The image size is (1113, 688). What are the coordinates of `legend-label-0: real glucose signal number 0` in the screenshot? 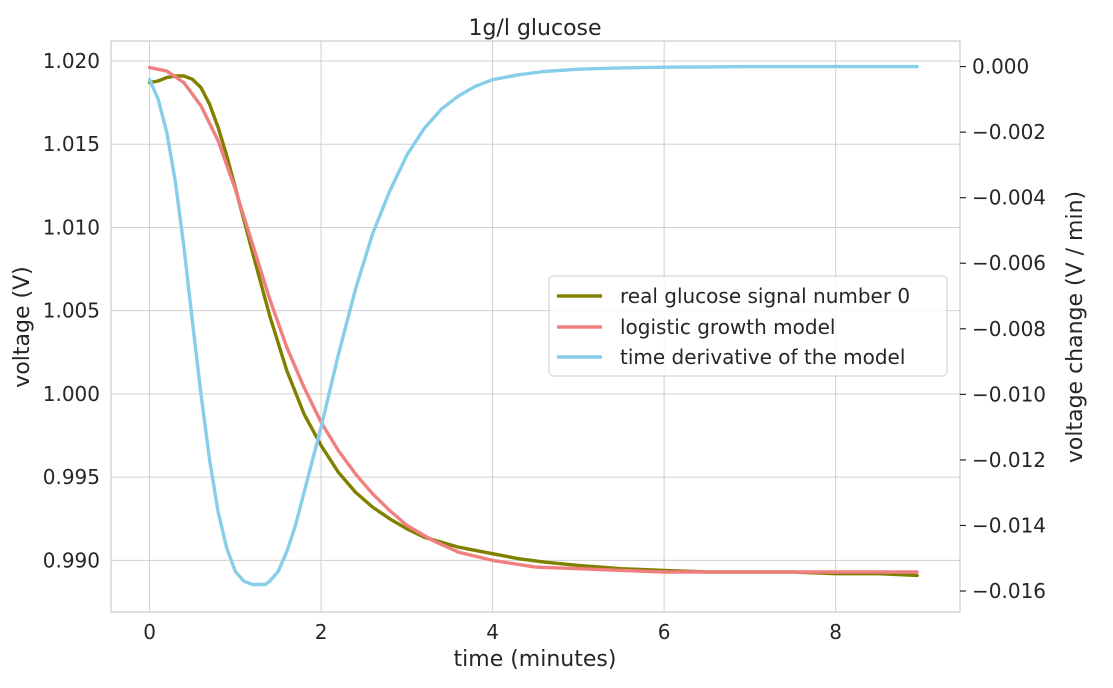 It's located at (765, 296).